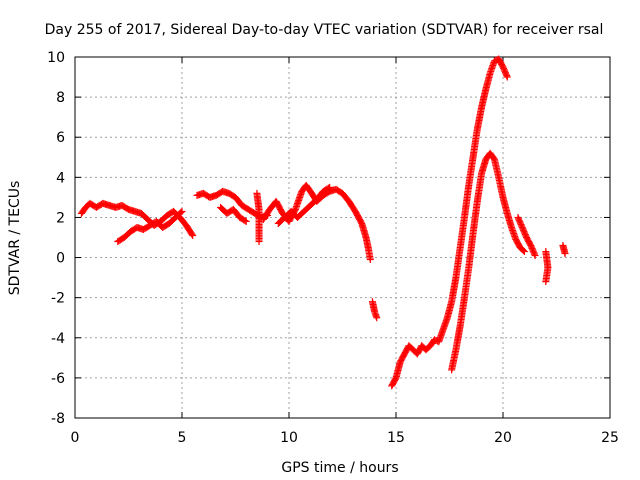 The image size is (640, 480). What do you see at coordinates (58, 419) in the screenshot?
I see `y-tick-label: -8` at bounding box center [58, 419].